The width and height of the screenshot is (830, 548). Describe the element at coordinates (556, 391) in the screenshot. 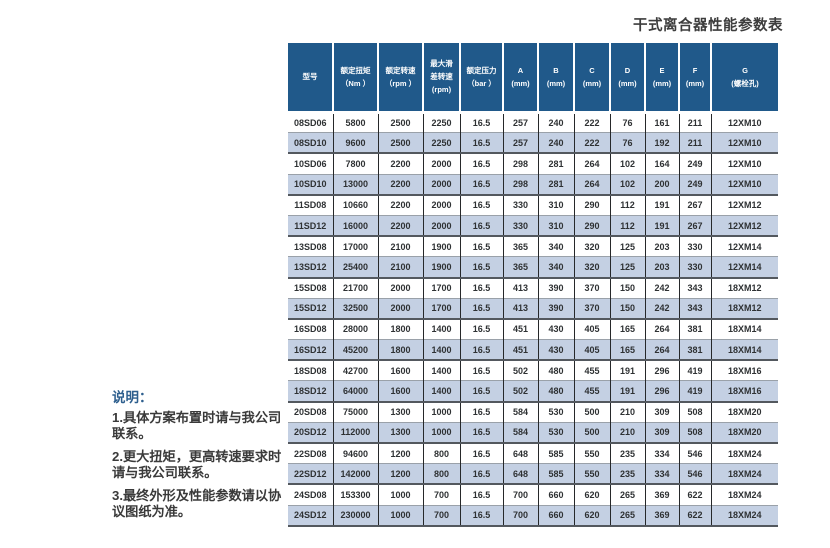

I see `table-cell: 480` at that location.